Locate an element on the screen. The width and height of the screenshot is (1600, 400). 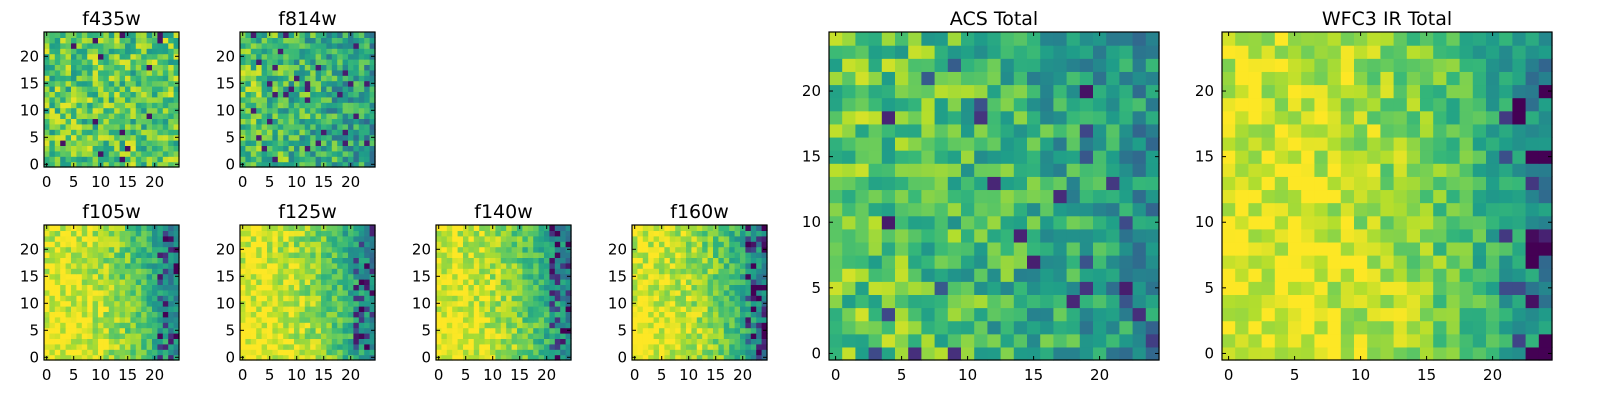
x-tick-label: 20 is located at coordinates (1099, 375).